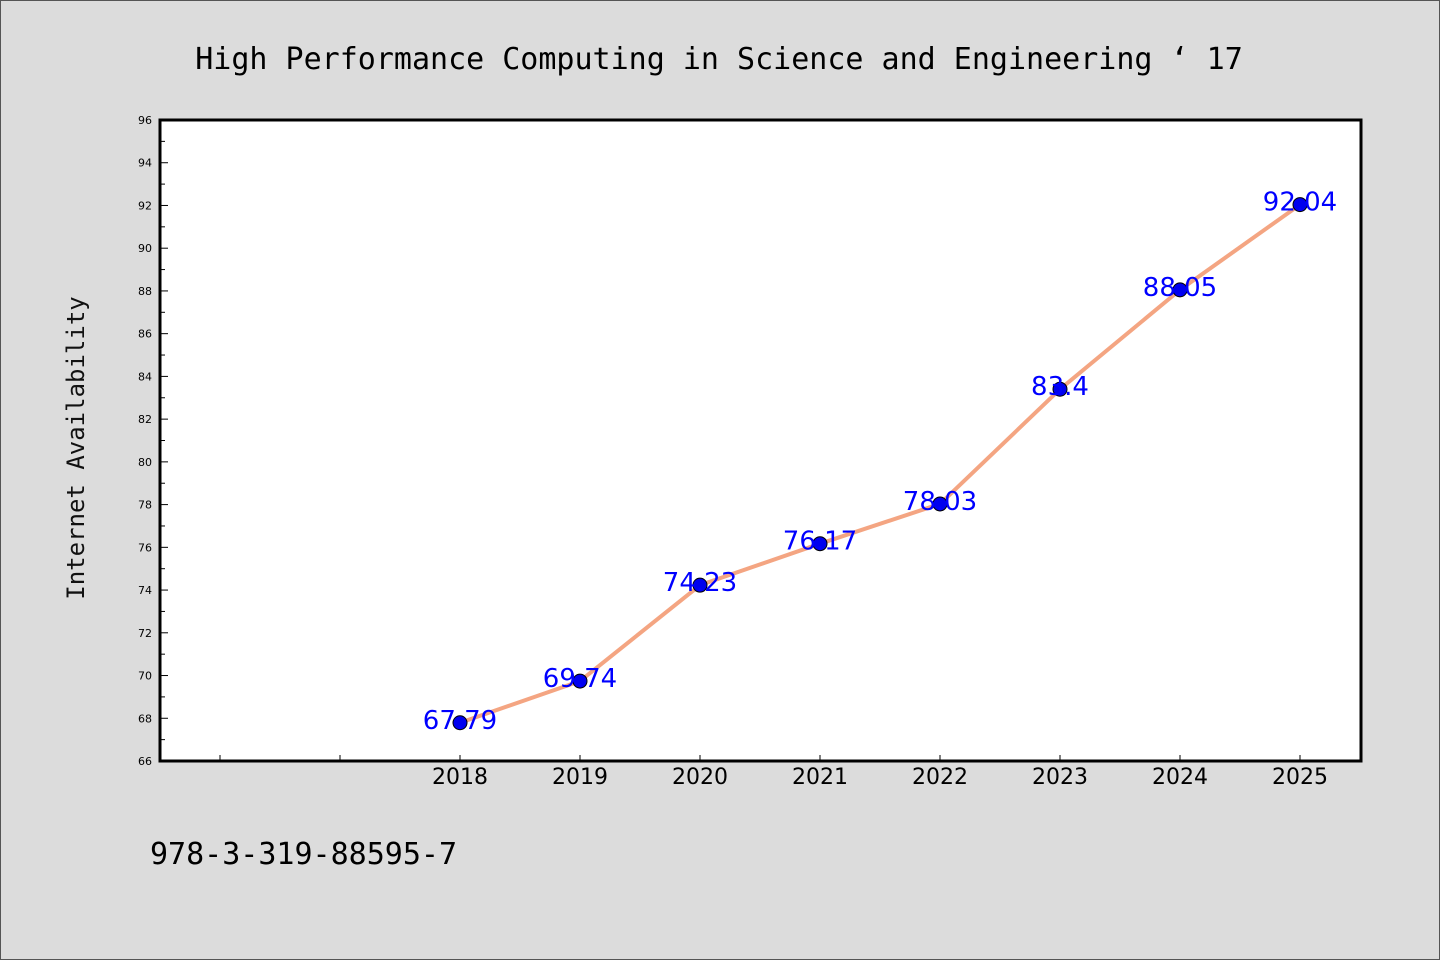  Describe the element at coordinates (145, 547) in the screenshot. I see `y-tick-label: 76` at that location.